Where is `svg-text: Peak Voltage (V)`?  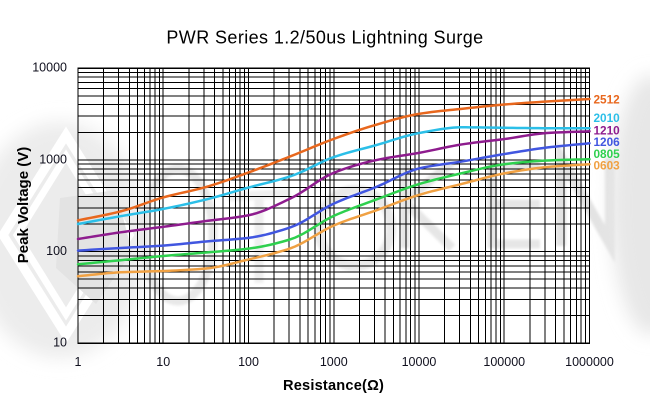
svg-text: Peak Voltage (V) is located at coordinates (23, 205).